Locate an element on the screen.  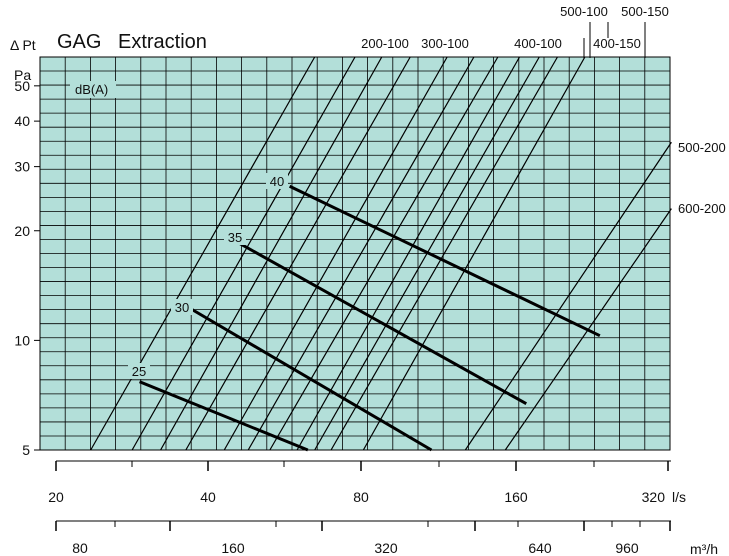
x-tick-label-ls: 20 is located at coordinates (56, 497).